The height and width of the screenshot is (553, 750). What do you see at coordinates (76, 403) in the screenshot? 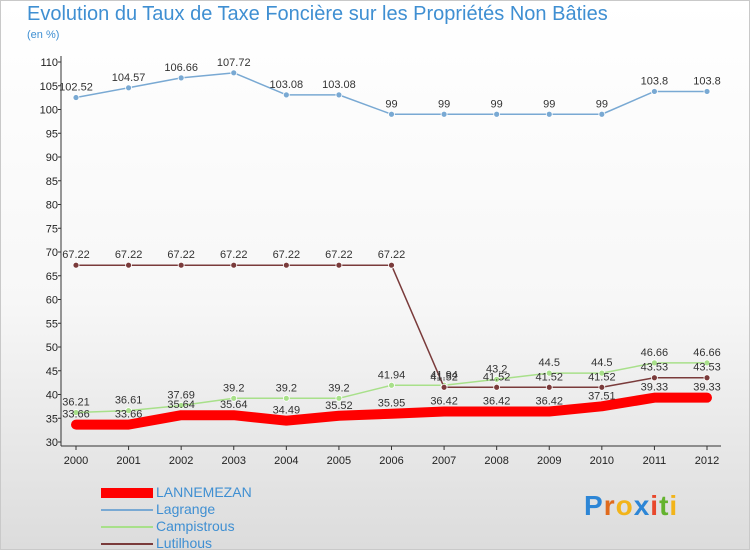
I see `data-label: 36.21` at bounding box center [76, 403].